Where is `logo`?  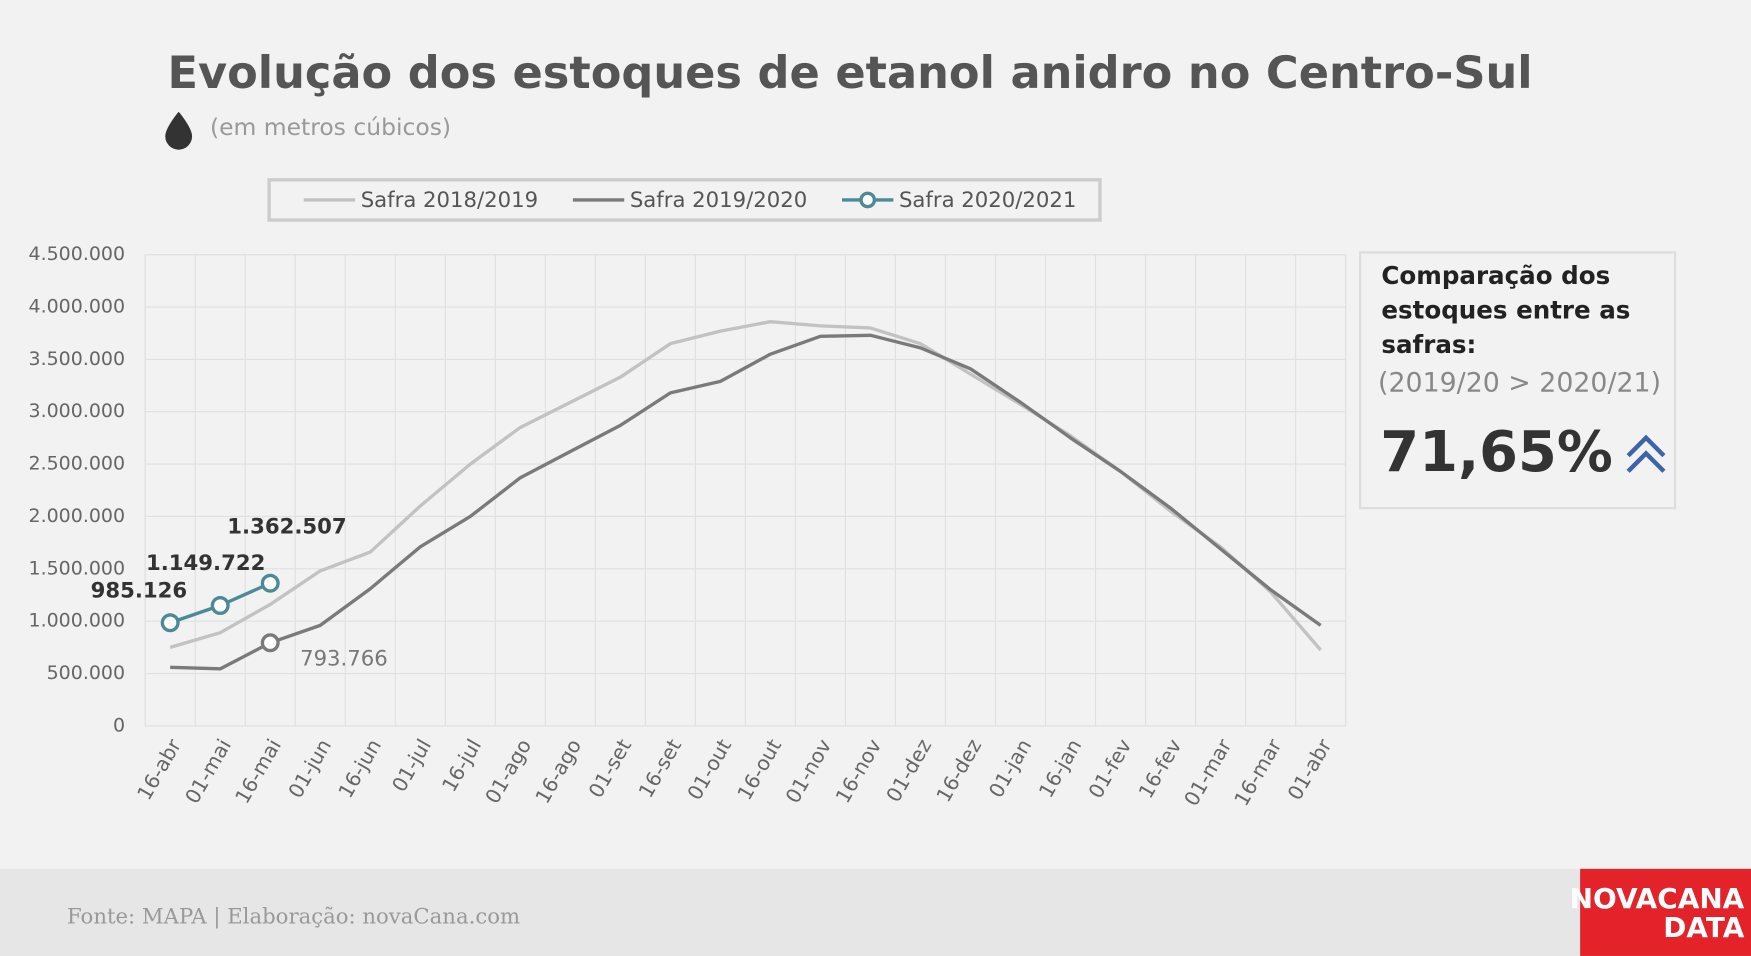 logo is located at coordinates (1665, 912).